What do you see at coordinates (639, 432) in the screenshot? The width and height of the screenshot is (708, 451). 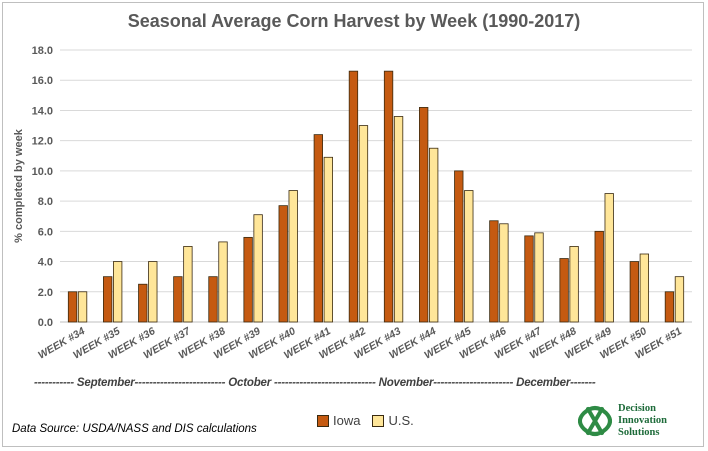 I see `logo-line3: Solutions` at bounding box center [639, 432].